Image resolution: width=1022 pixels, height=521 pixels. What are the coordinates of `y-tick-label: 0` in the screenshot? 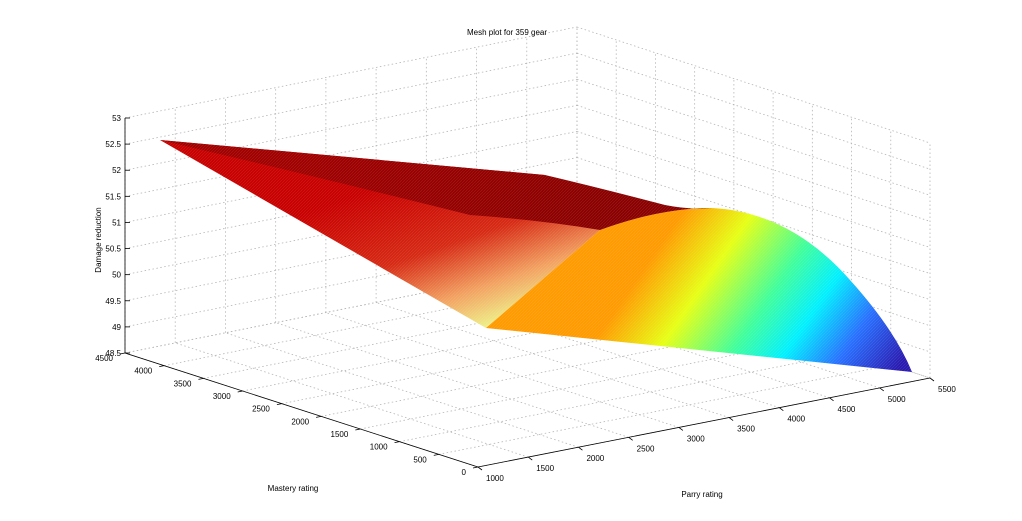 It's located at (464, 472).